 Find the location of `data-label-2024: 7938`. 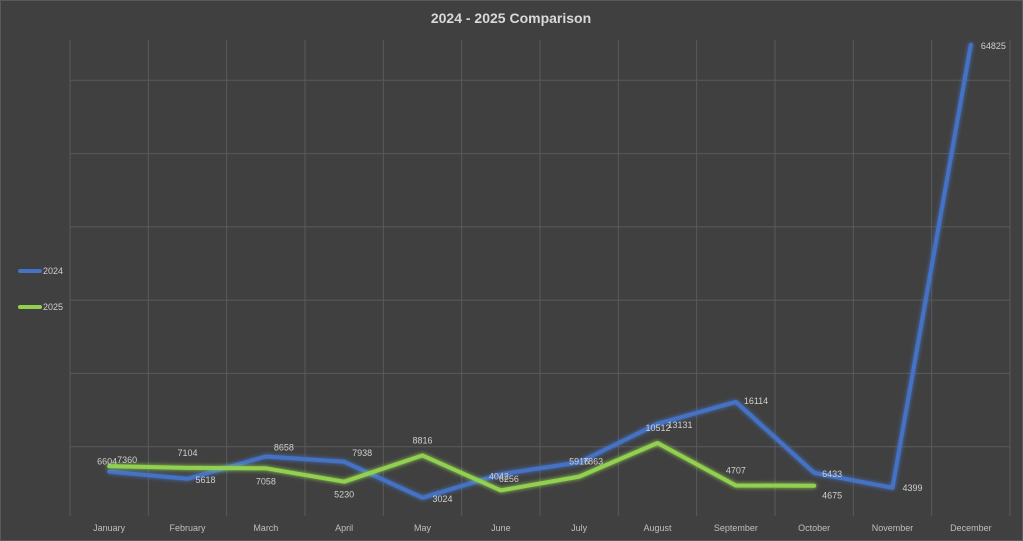

data-label-2024: 7938 is located at coordinates (362, 453).